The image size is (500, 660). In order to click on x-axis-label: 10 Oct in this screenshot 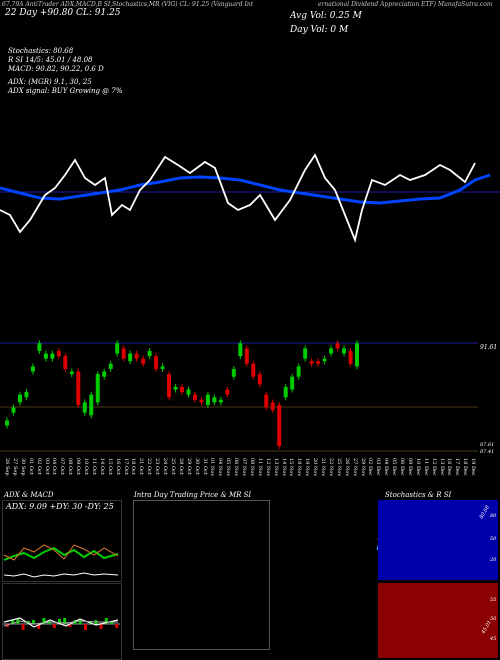, I will do `click(86, 466)`.